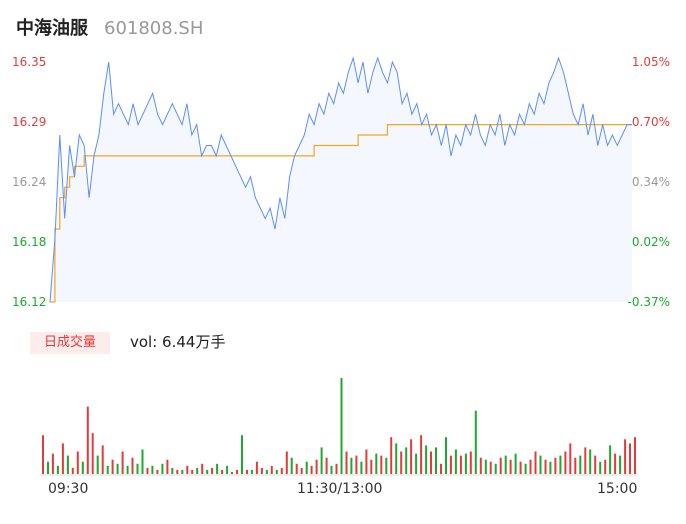 The height and width of the screenshot is (524, 686). Describe the element at coordinates (68, 489) in the screenshot. I see `time-tick-open: 09:30` at that location.